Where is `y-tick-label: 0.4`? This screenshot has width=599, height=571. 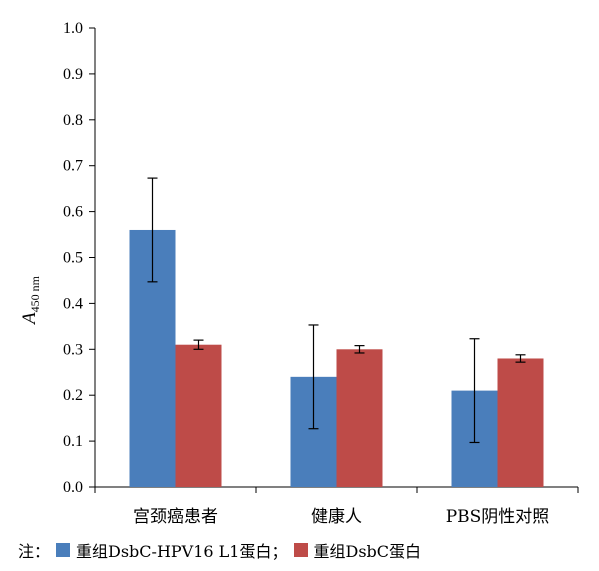 y-tick-label: 0.4 is located at coordinates (73, 303).